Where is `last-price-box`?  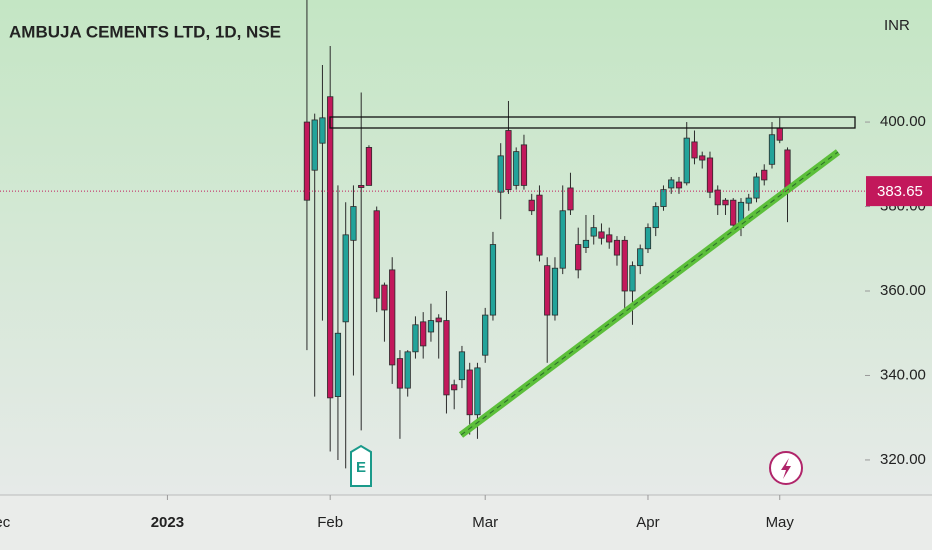 last-price-box is located at coordinates (899, 191).